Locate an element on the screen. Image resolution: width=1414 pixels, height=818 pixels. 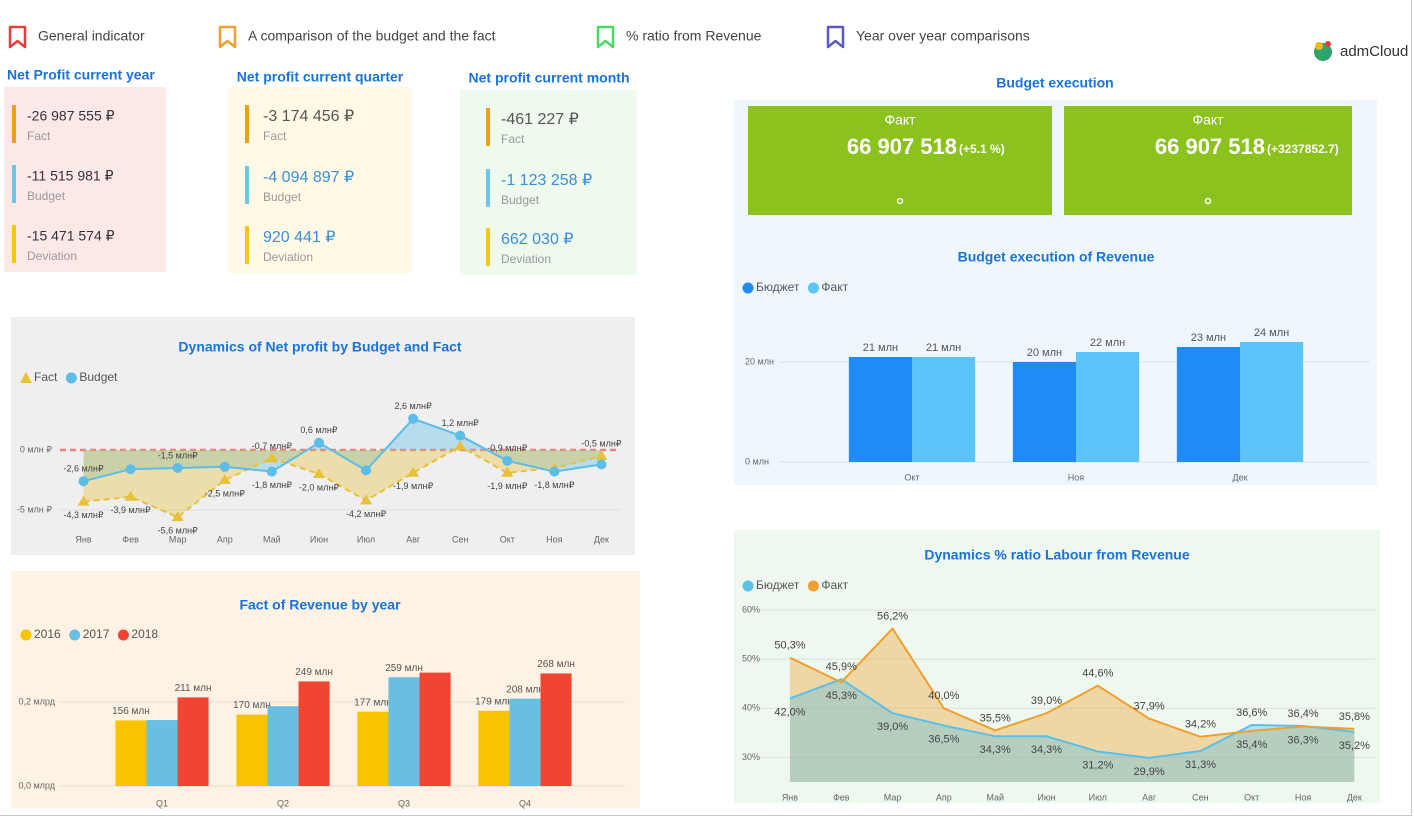
x-tick-label: Q4 is located at coordinates (525, 803).